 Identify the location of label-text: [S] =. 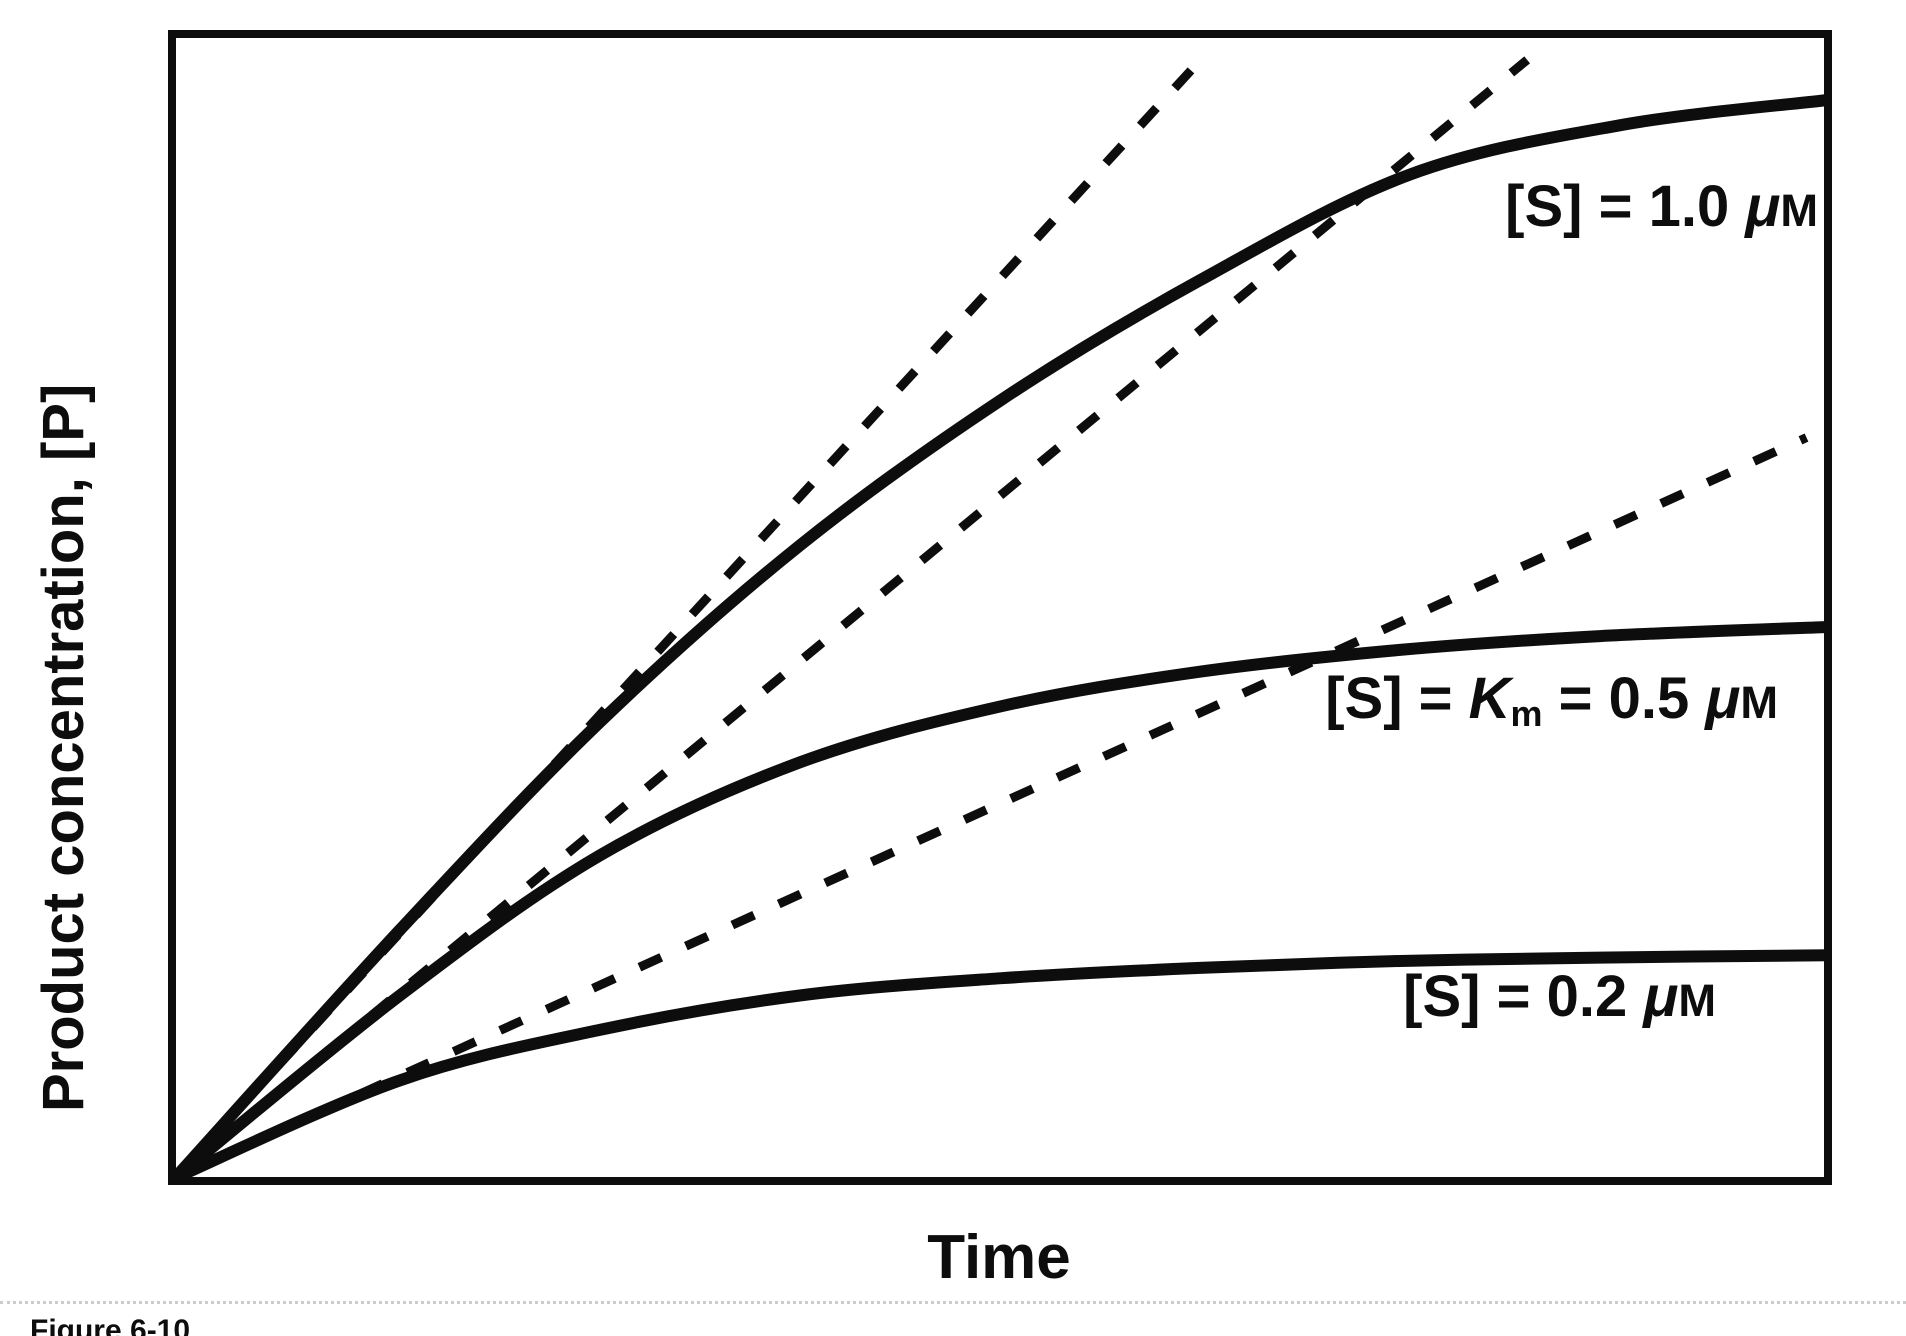
(1397, 698).